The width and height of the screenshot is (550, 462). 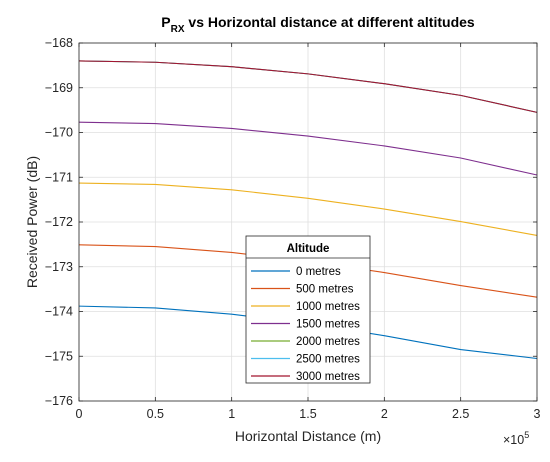 What do you see at coordinates (328, 307) in the screenshot?
I see `legend-label: 1000 metres` at bounding box center [328, 307].